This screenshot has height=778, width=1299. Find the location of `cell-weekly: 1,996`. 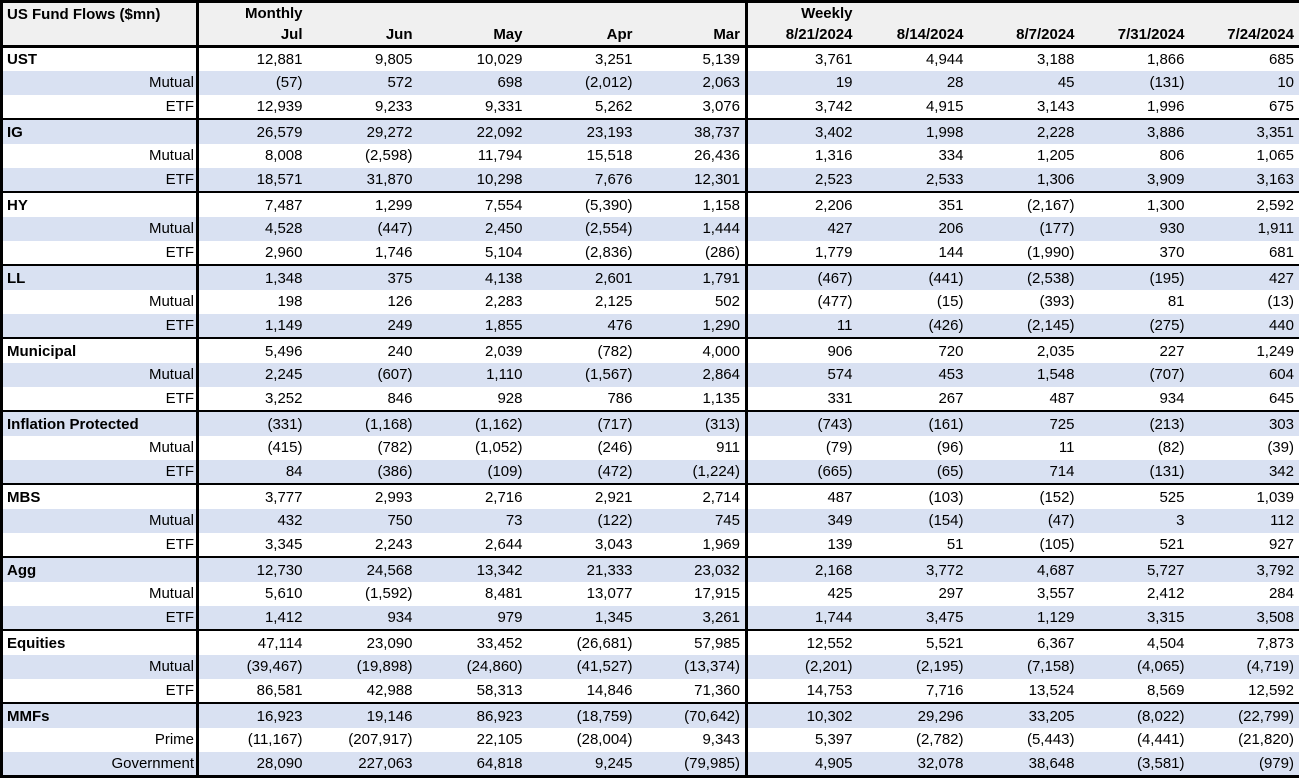

cell-weekly: 1,996 is located at coordinates (1165, 107).